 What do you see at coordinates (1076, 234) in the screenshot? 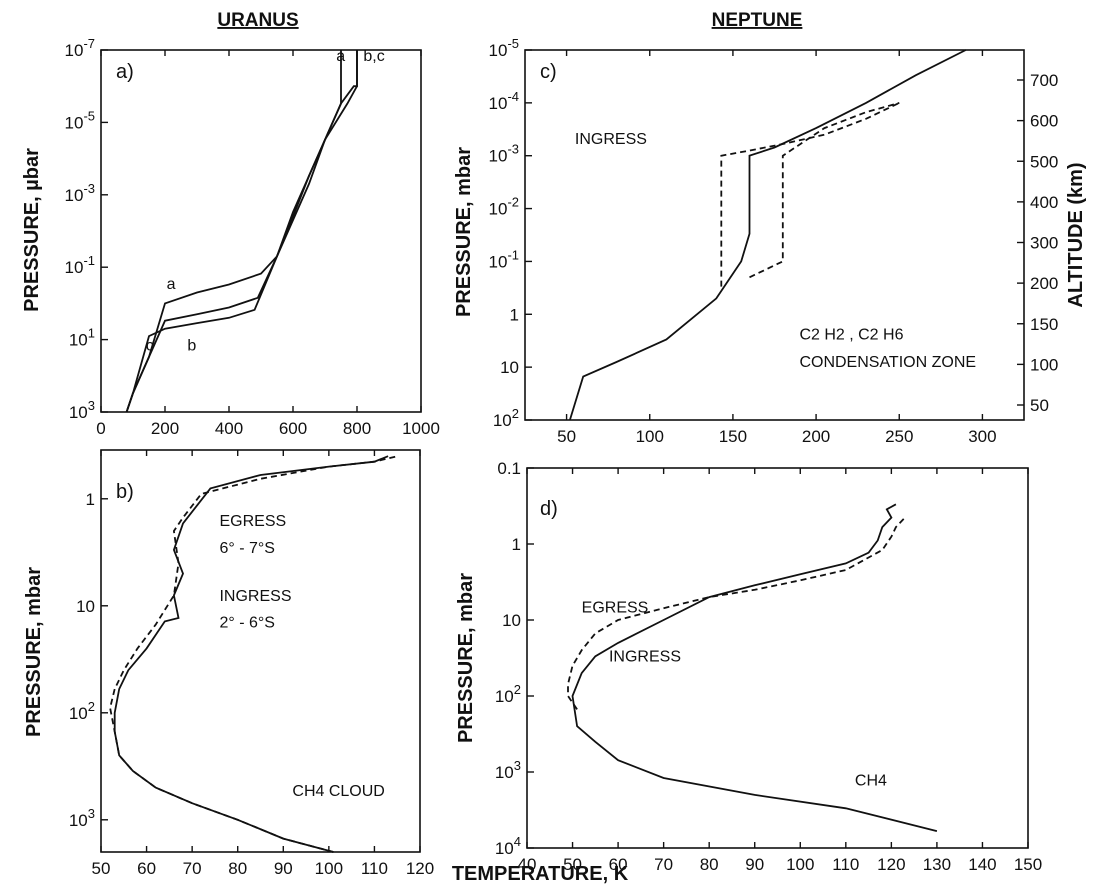
I see `y2-axis-label-c: ALTITUDE (km)` at bounding box center [1076, 234].